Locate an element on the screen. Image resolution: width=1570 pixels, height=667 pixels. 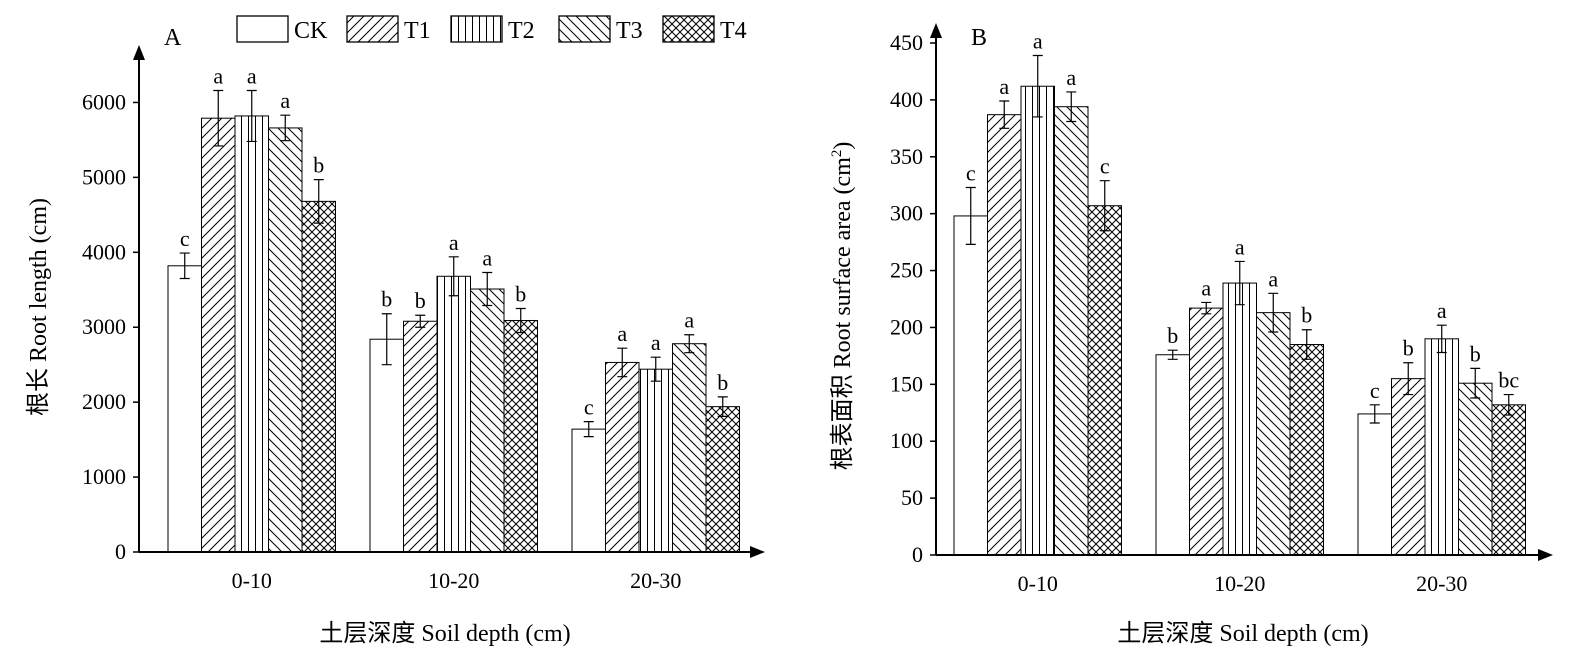
legend-label-t1: T1 is located at coordinates (417, 31).